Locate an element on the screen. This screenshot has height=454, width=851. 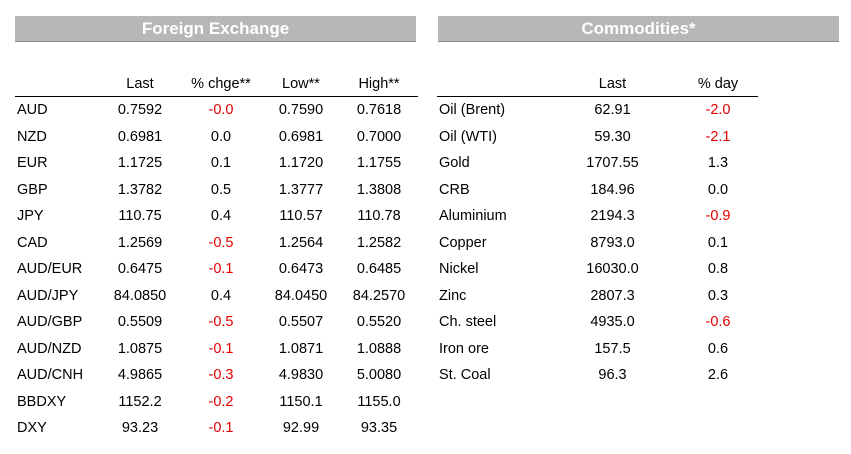
fx-row-label: JPY is located at coordinates (30, 216).